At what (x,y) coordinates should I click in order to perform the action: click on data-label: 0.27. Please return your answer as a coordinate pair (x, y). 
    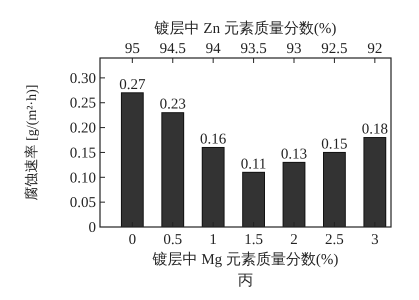
    Looking at the image, I should click on (132, 84).